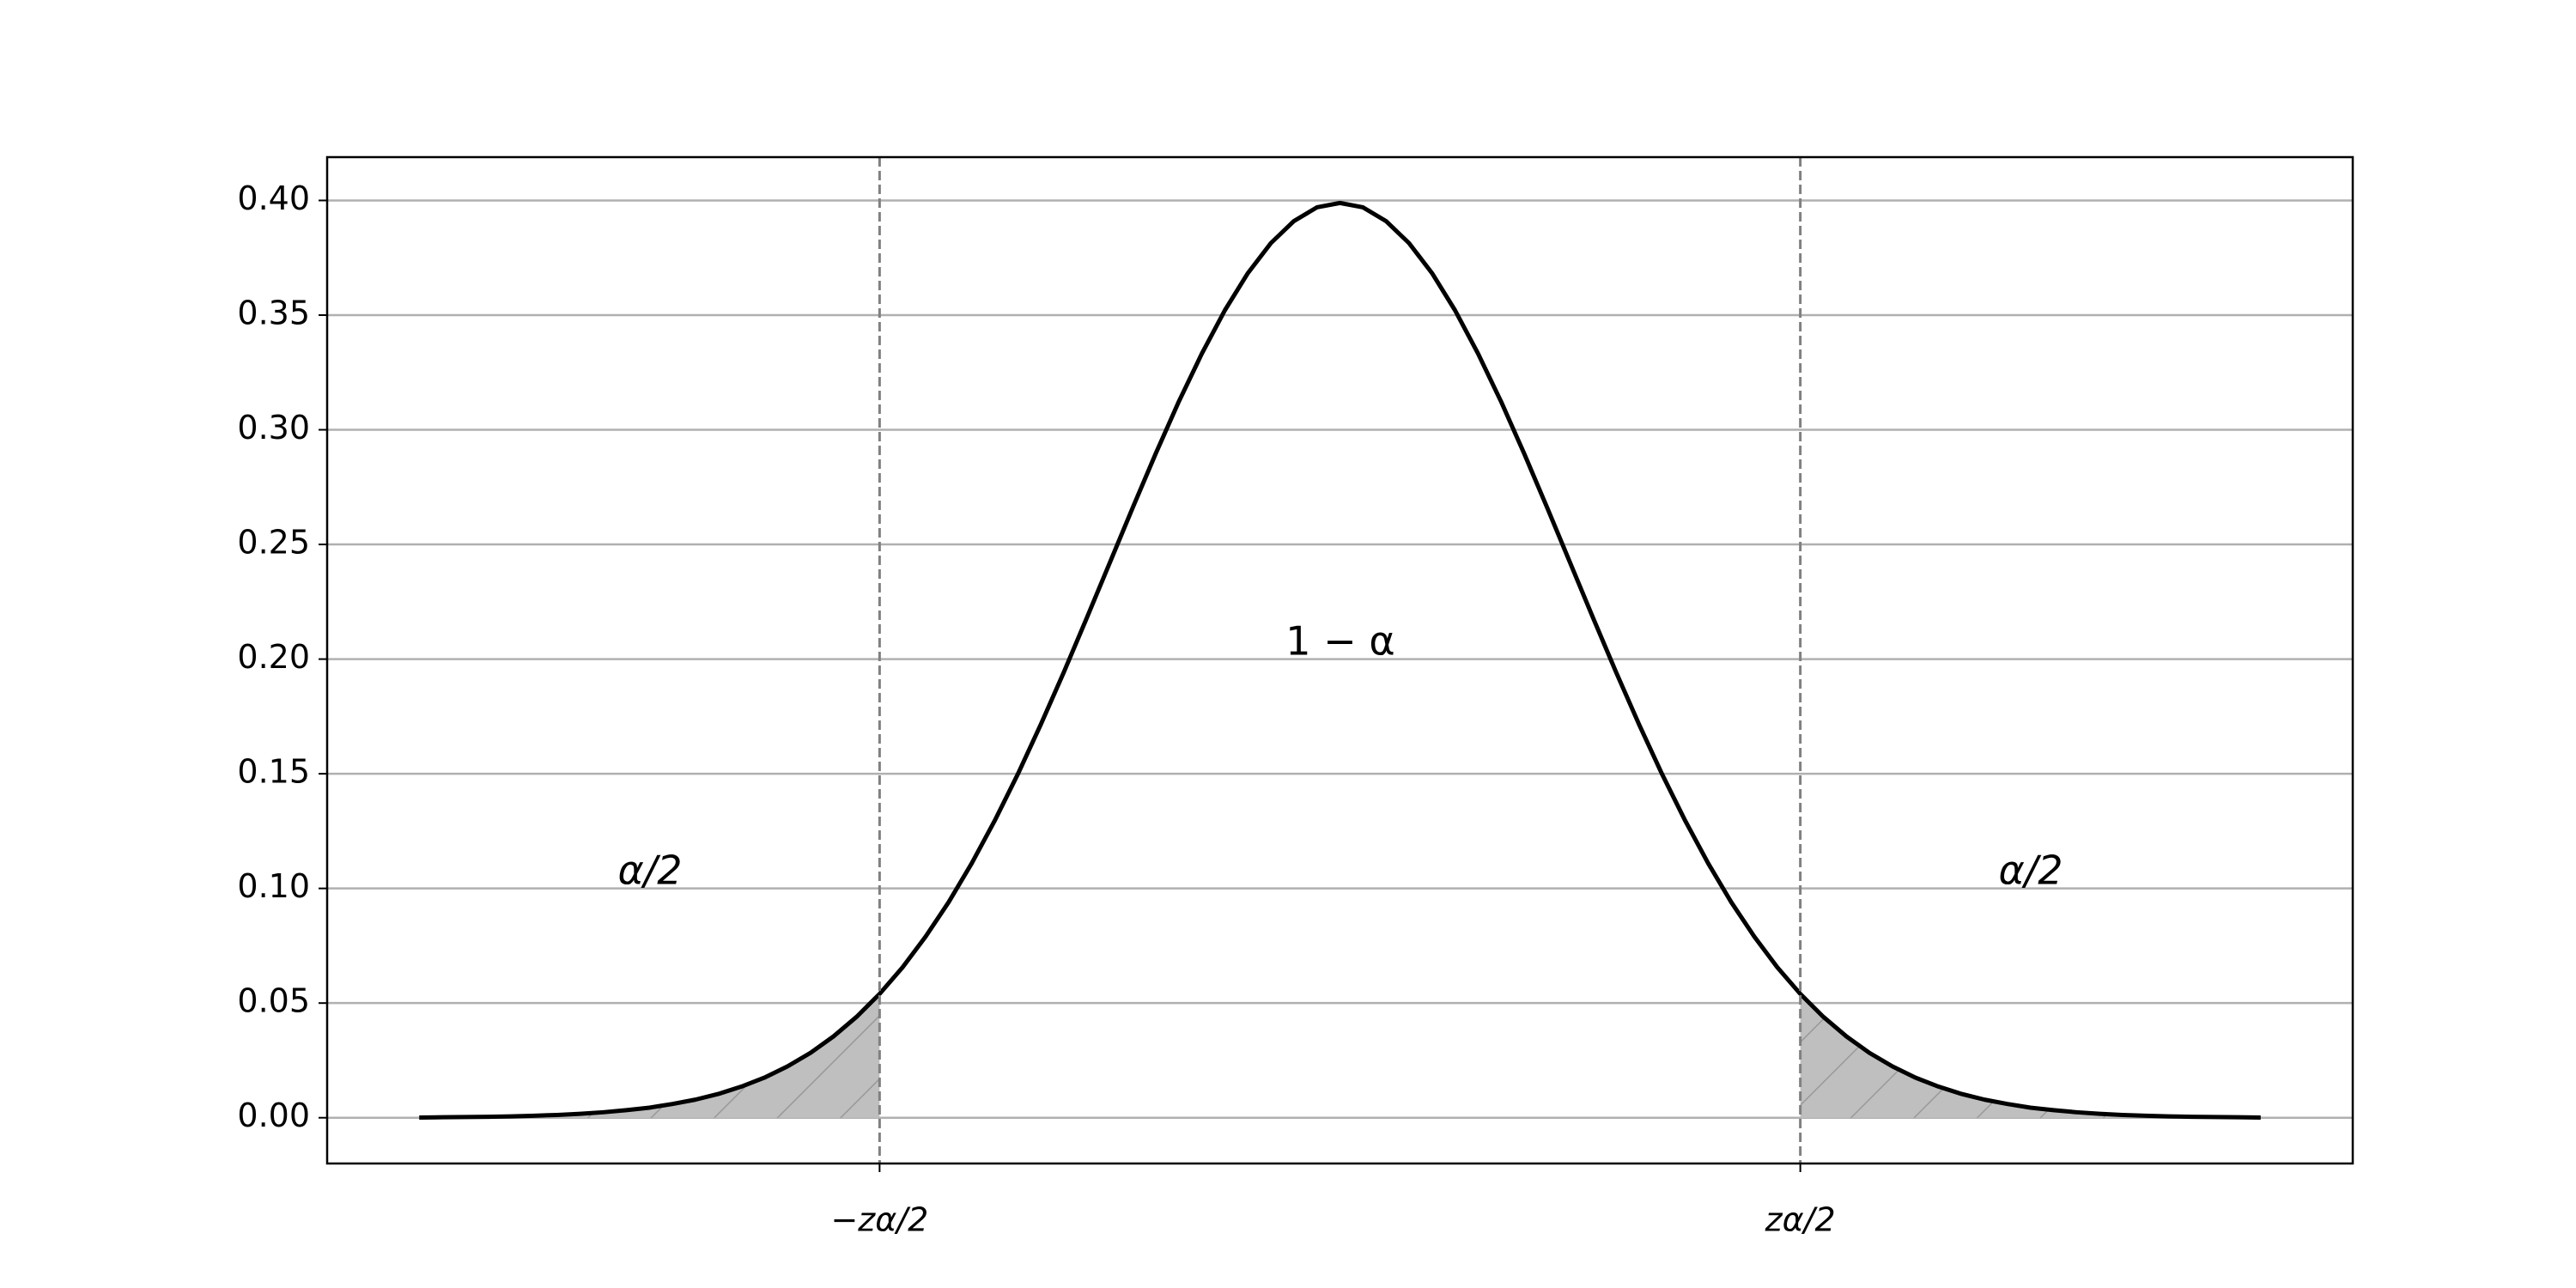 The image size is (2576, 1288). I want to click on y-tick-label: 0.40, so click(273, 198).